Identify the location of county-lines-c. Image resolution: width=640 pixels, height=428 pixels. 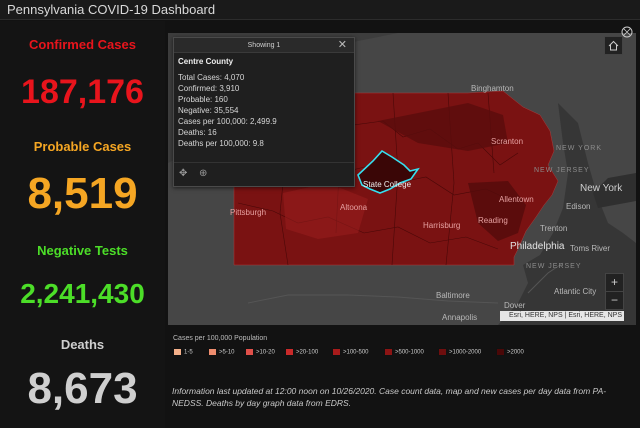
(368, 226).